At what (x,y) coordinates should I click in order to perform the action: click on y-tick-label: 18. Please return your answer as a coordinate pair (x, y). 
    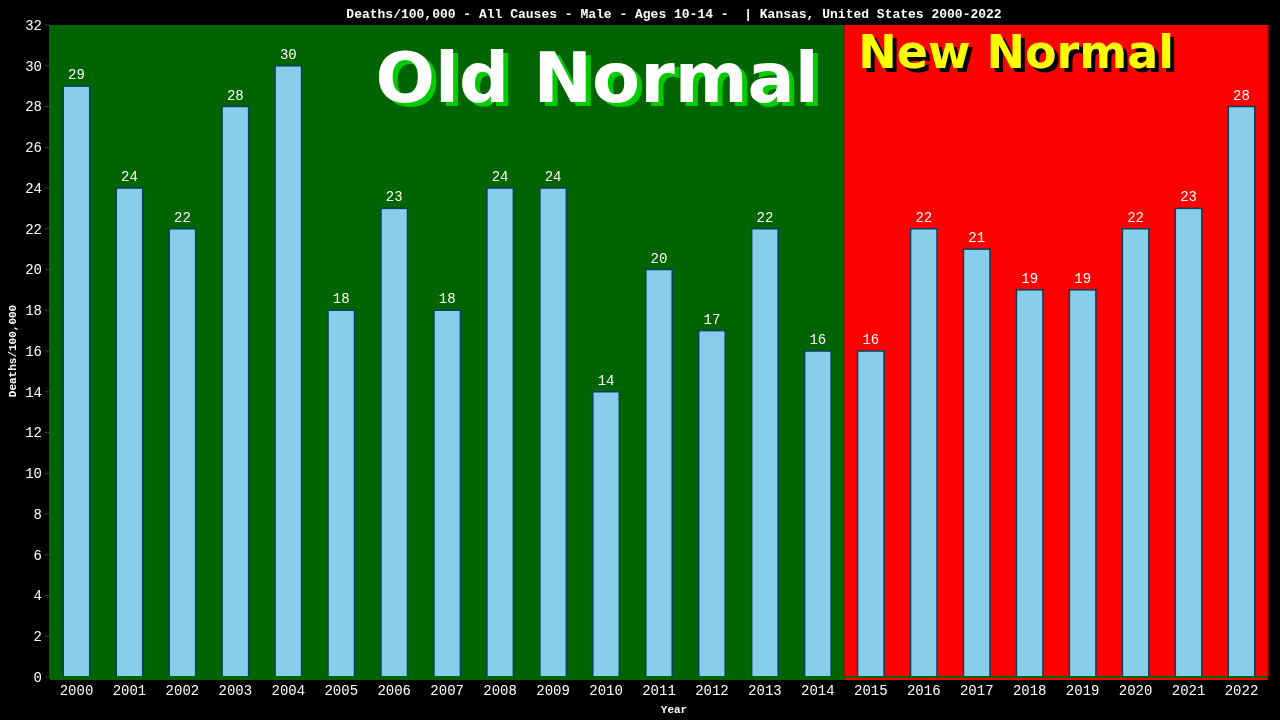
    Looking at the image, I should click on (33, 311).